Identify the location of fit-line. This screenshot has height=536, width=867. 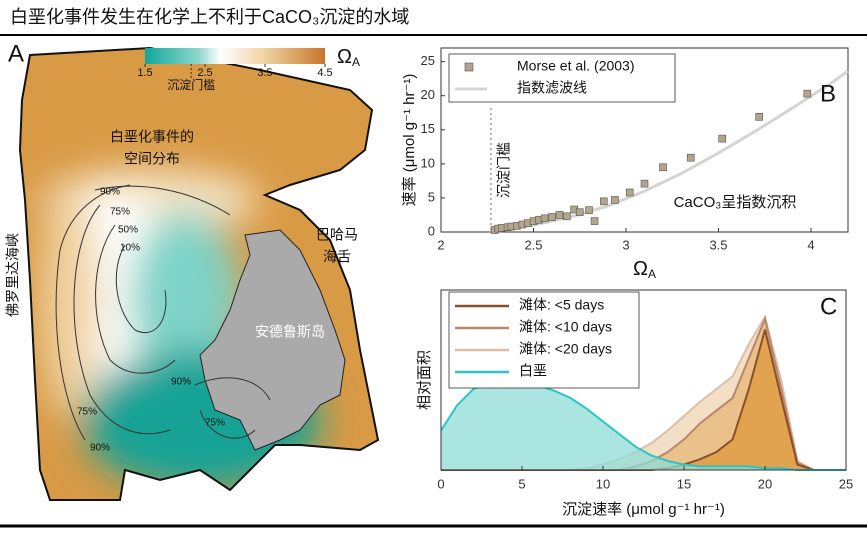
(672, 150).